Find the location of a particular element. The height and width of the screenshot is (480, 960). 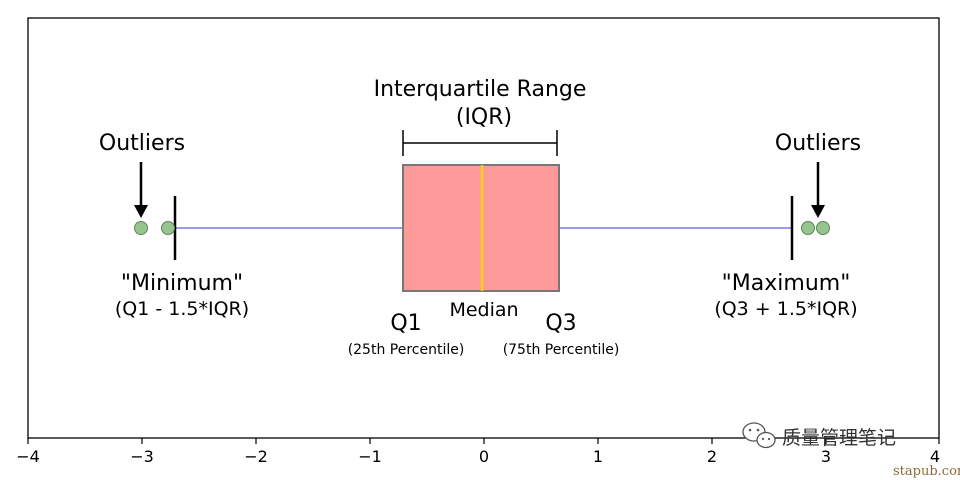

iqr-bracket is located at coordinates (480, 143).